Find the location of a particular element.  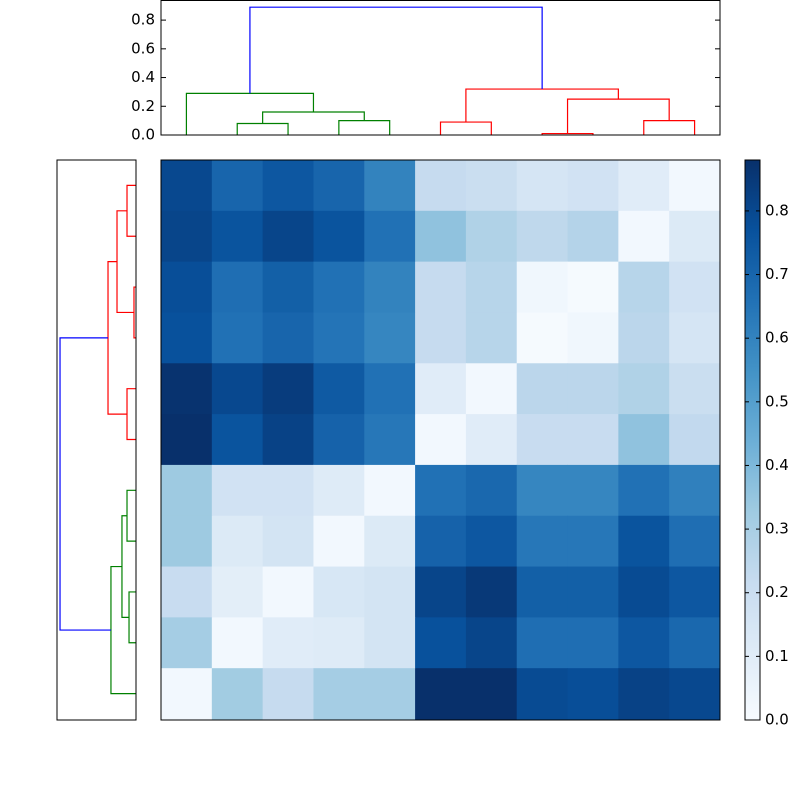

colorbar-tick-label: 0.8 is located at coordinates (777, 210).